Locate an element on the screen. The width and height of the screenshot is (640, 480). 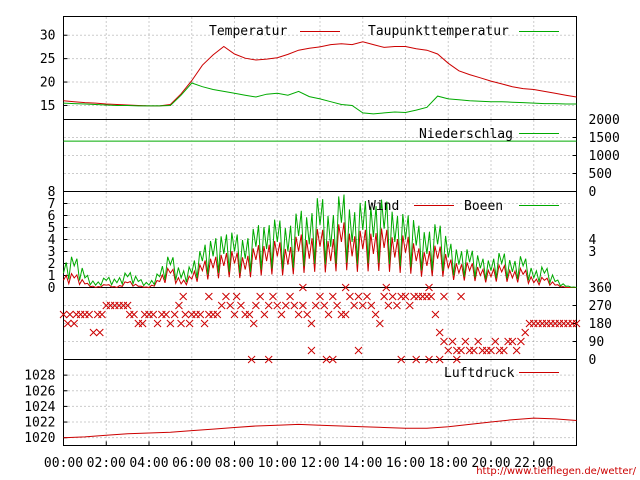
temperature-legend: Temperatur Taupunkttemperatur is located at coordinates (384, 31).